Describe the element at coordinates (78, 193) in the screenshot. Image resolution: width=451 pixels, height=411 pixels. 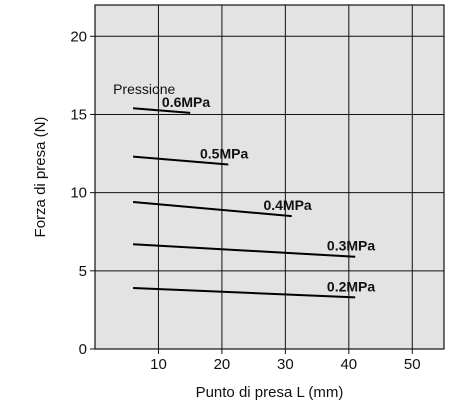
I see `y-tick-label: 10` at that location.